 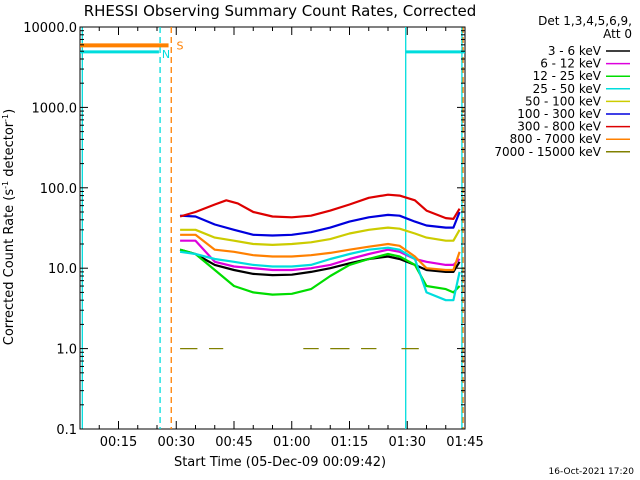 I want to click on y-axis-label-close: ), so click(x=9, y=111).